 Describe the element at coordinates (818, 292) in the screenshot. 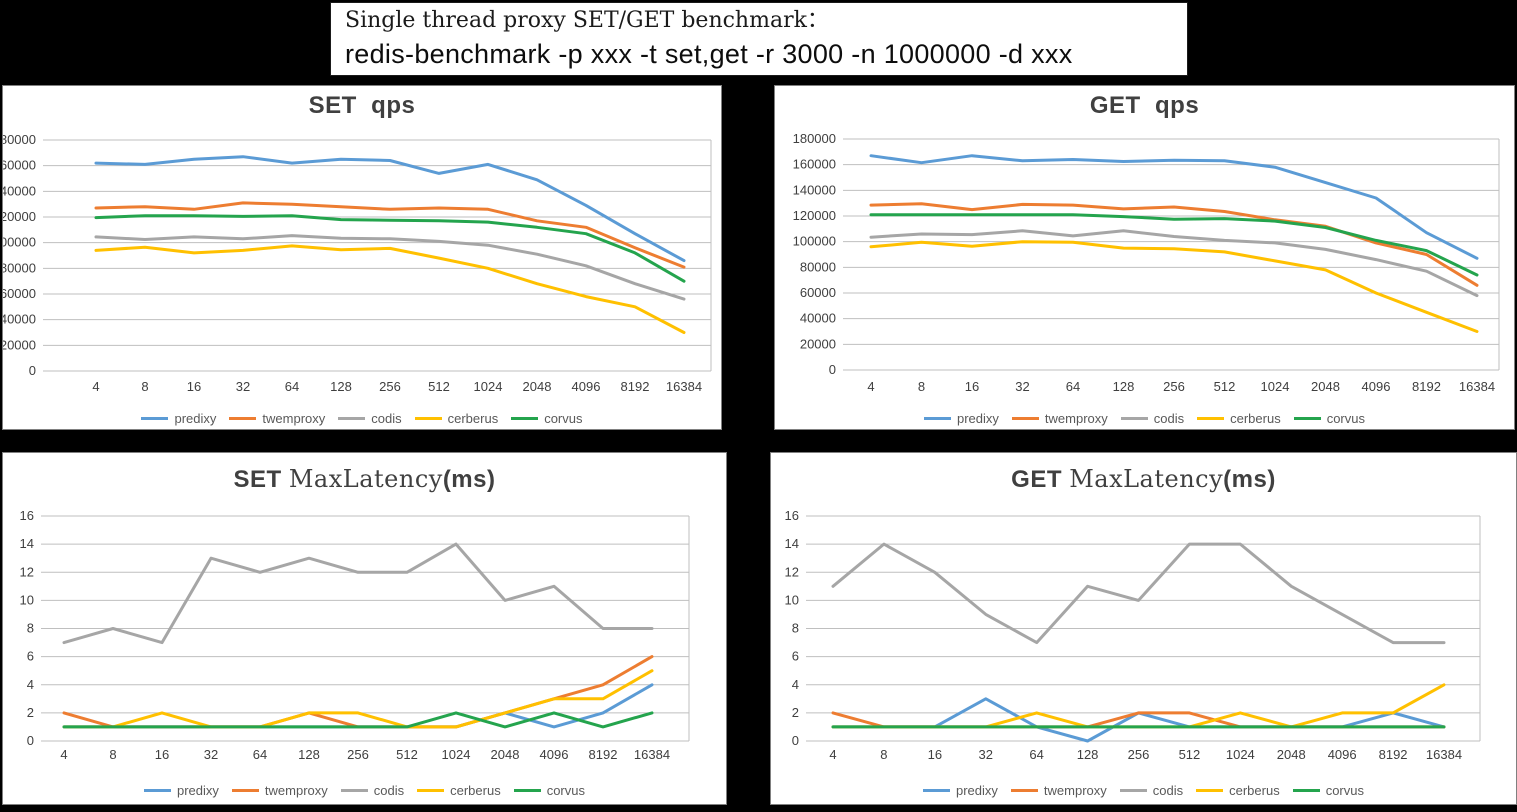

I see `y-tick-label: 60000` at that location.